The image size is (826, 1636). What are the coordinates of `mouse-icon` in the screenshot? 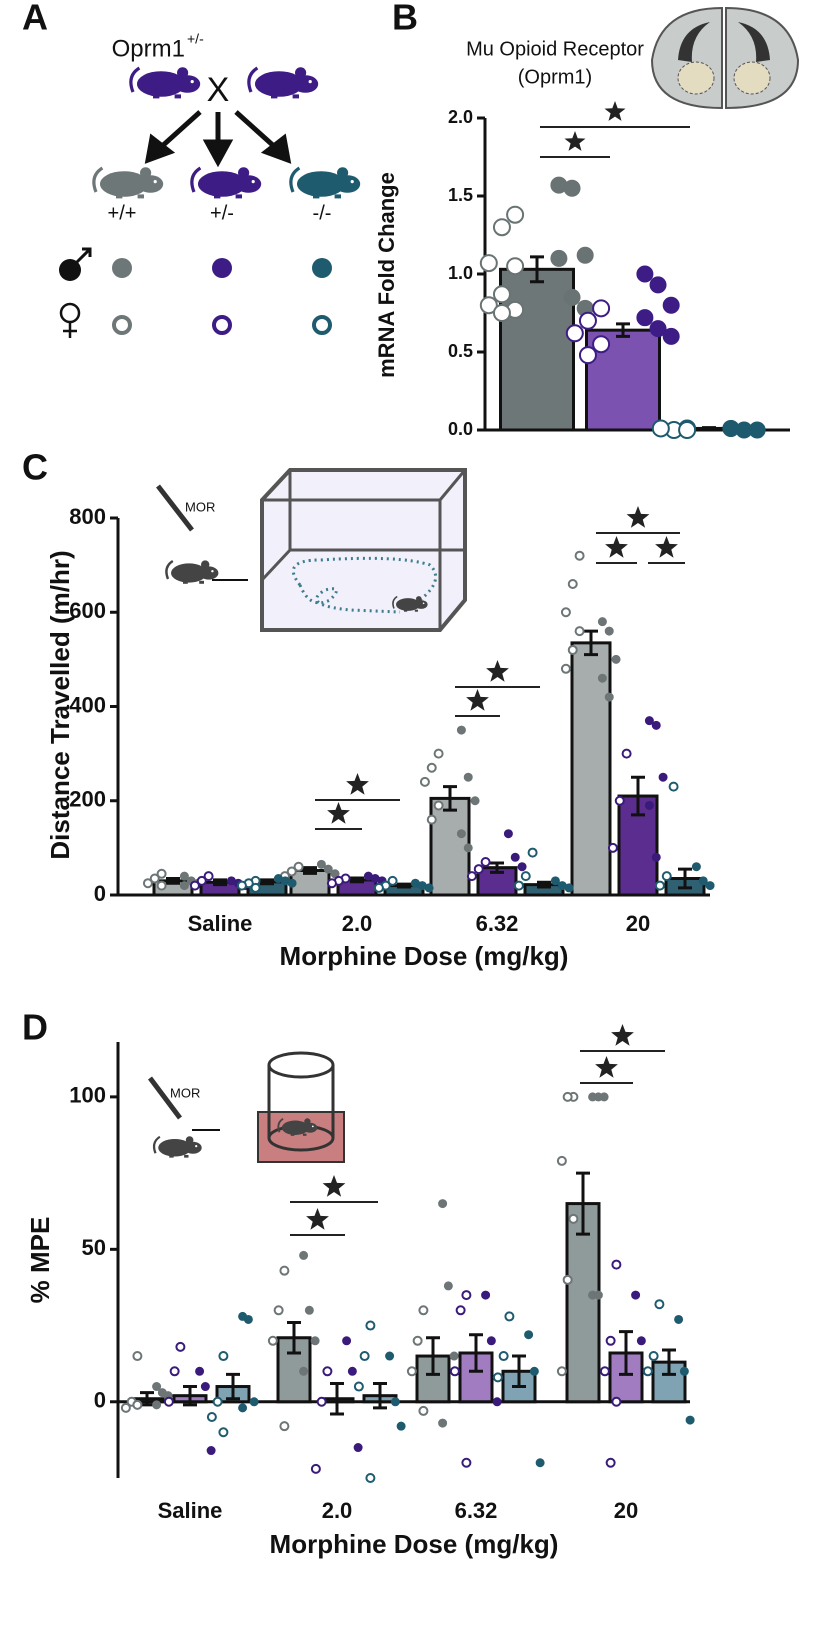 It's located at (178, 1147).